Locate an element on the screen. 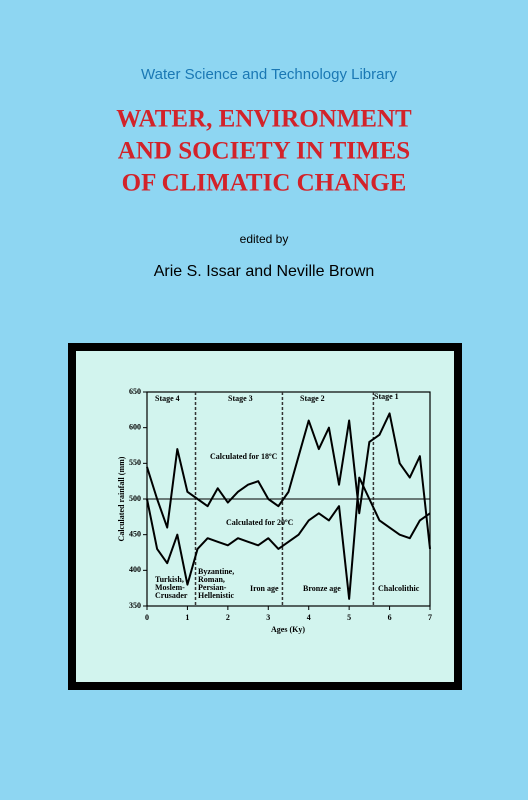 Image resolution: width=528 pixels, height=800 pixels. period-label: Hellenistic is located at coordinates (216, 595).